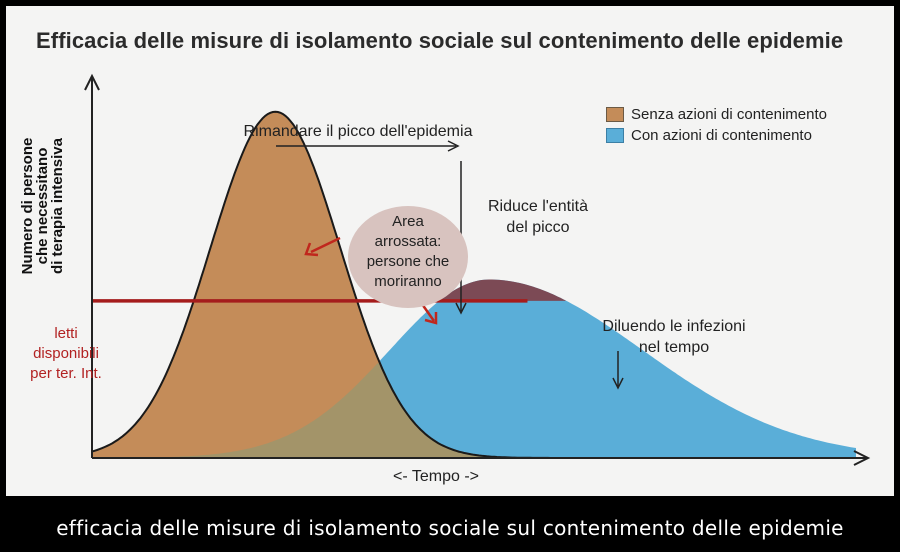 The image size is (900, 552). I want to click on arrow-riduce-head, so click(461, 308).